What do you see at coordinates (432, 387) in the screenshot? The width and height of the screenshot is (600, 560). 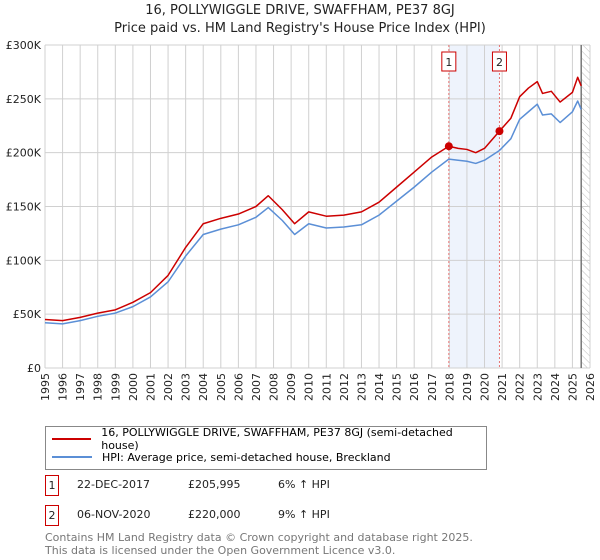 I see `x-tick-label: 2017` at bounding box center [432, 387].